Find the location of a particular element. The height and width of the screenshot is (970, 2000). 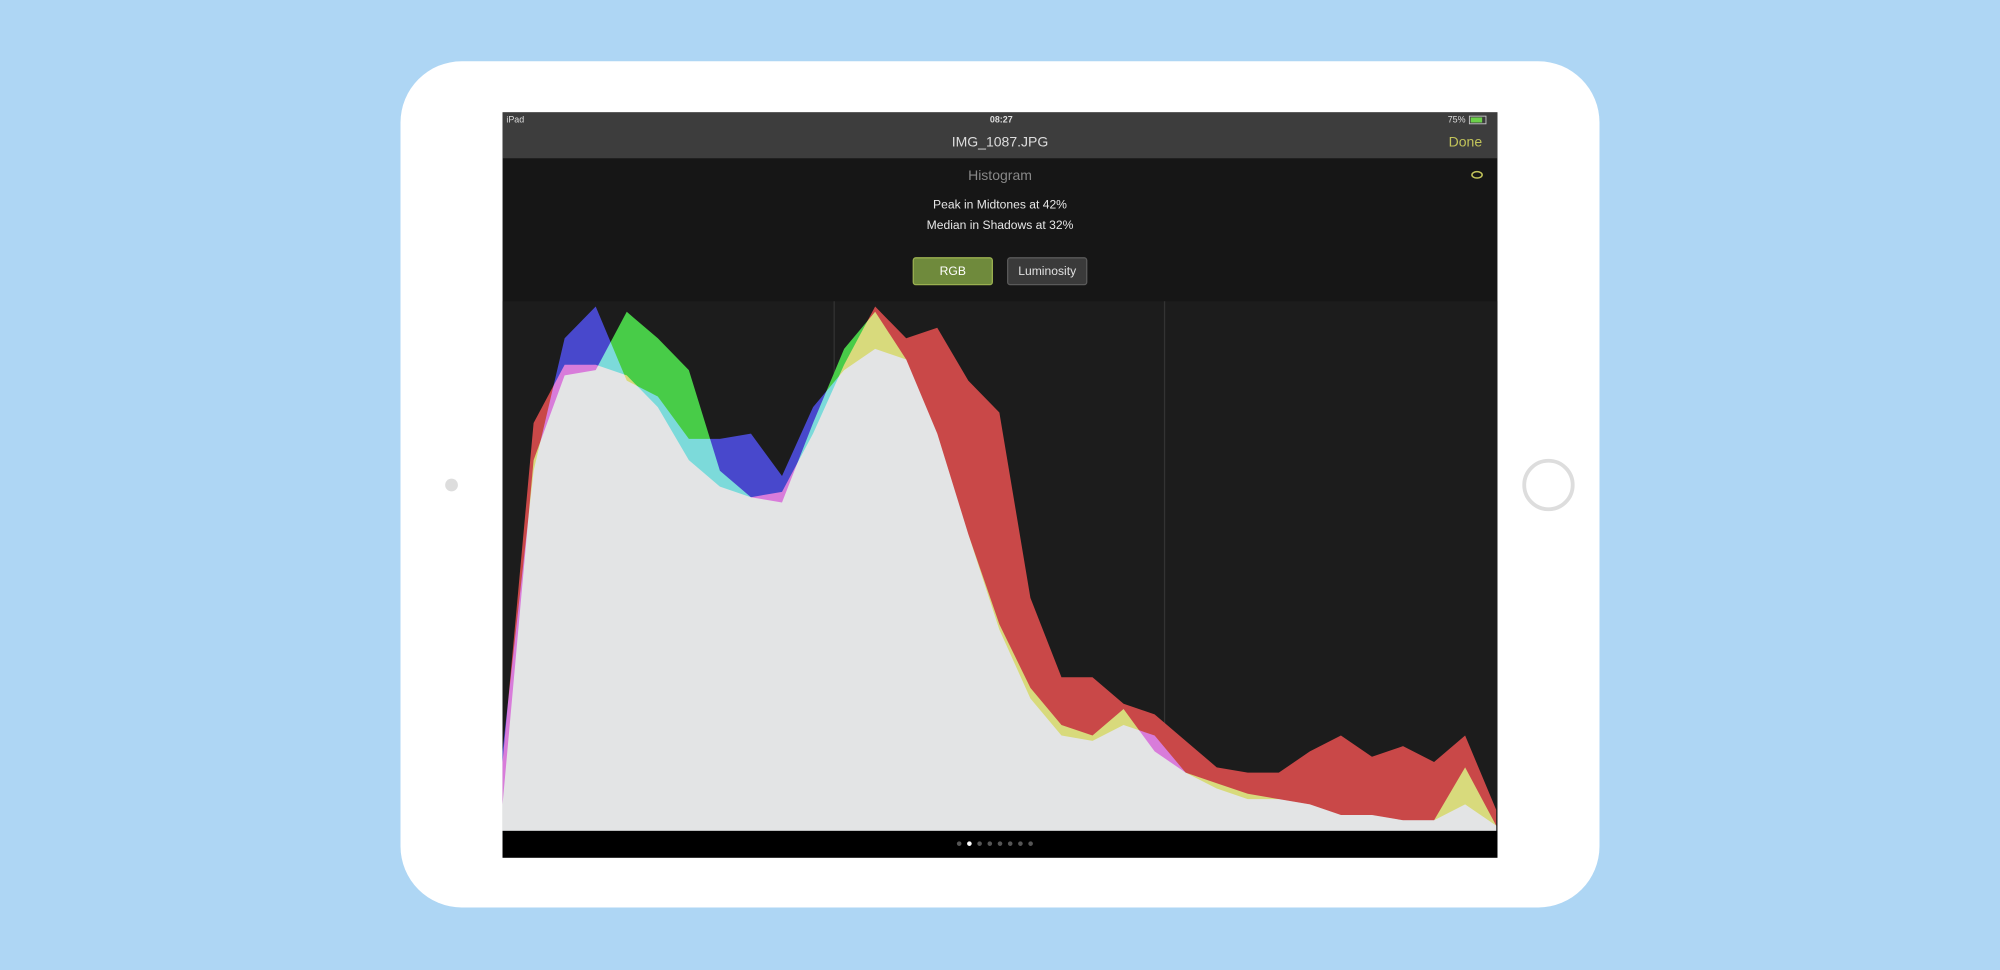

nav-bar is located at coordinates (1000, 135).